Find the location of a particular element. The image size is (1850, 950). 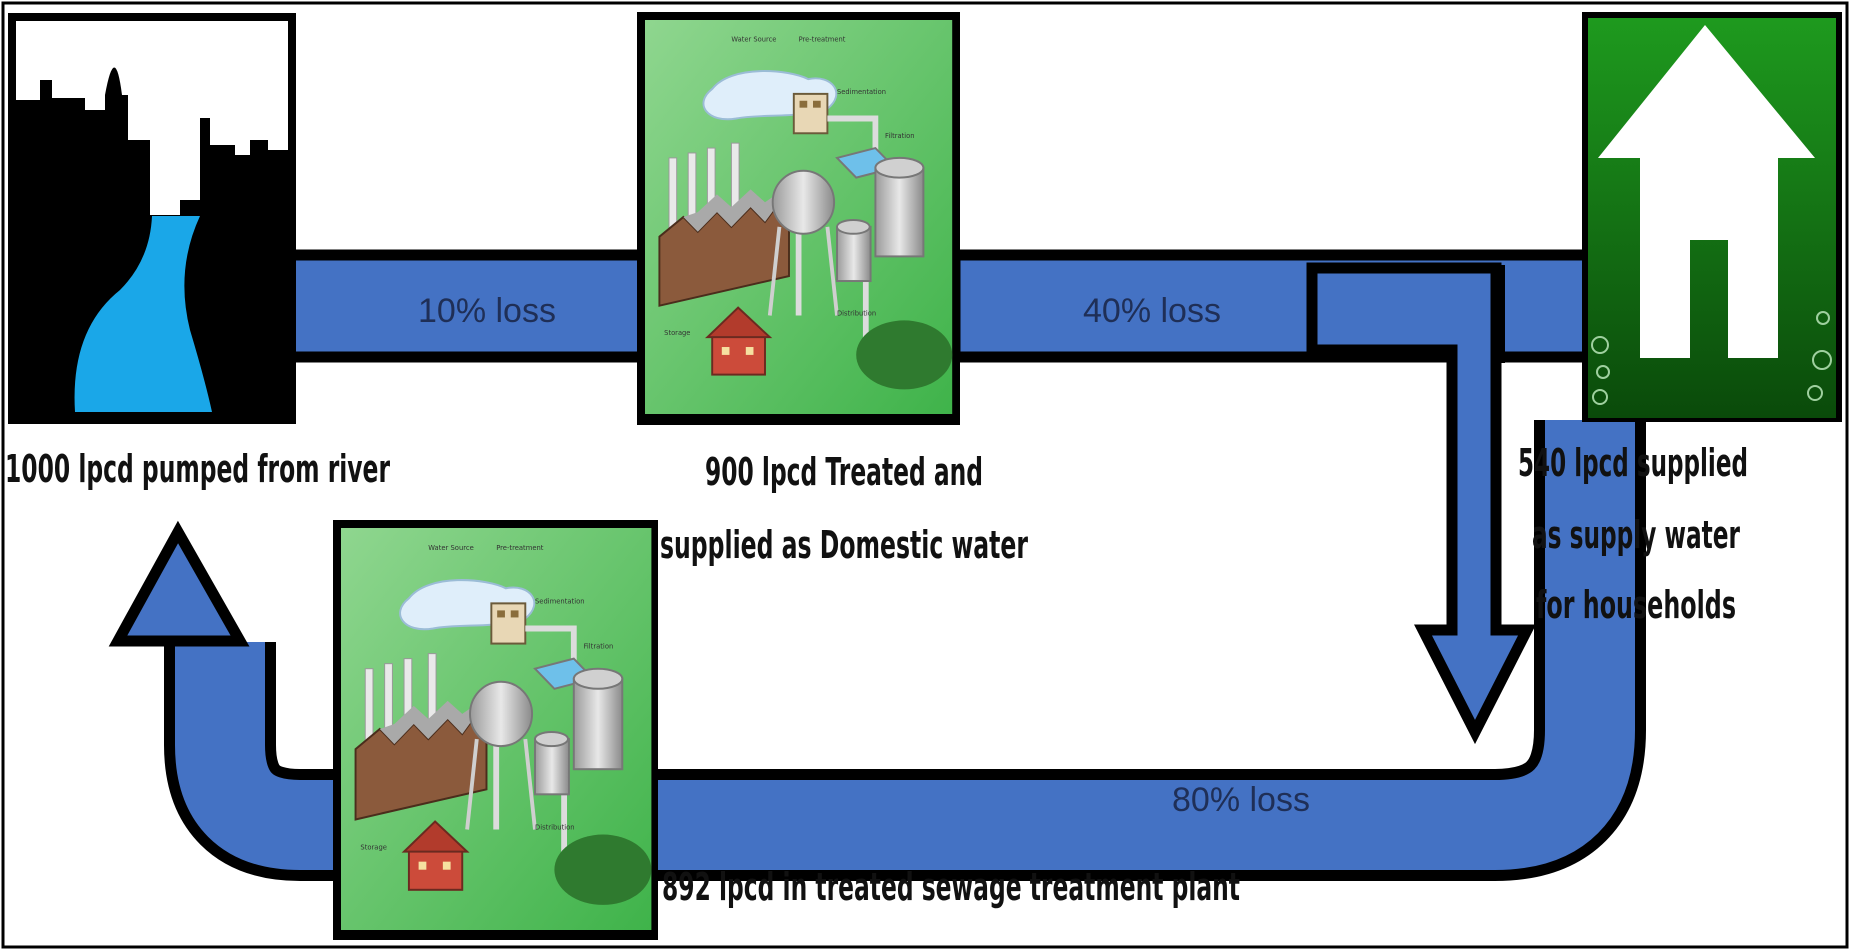

river-node-label: 1000 lpcd pumped from river is located at coordinates (197, 469).